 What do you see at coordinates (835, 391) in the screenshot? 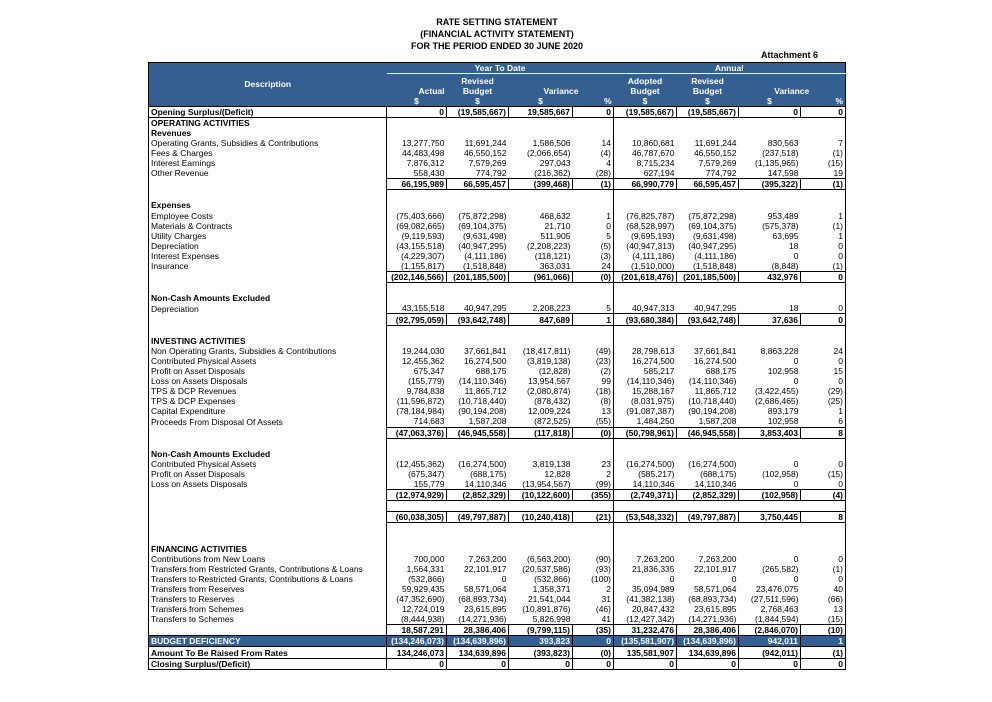
I see `value-cell: (29)` at bounding box center [835, 391].